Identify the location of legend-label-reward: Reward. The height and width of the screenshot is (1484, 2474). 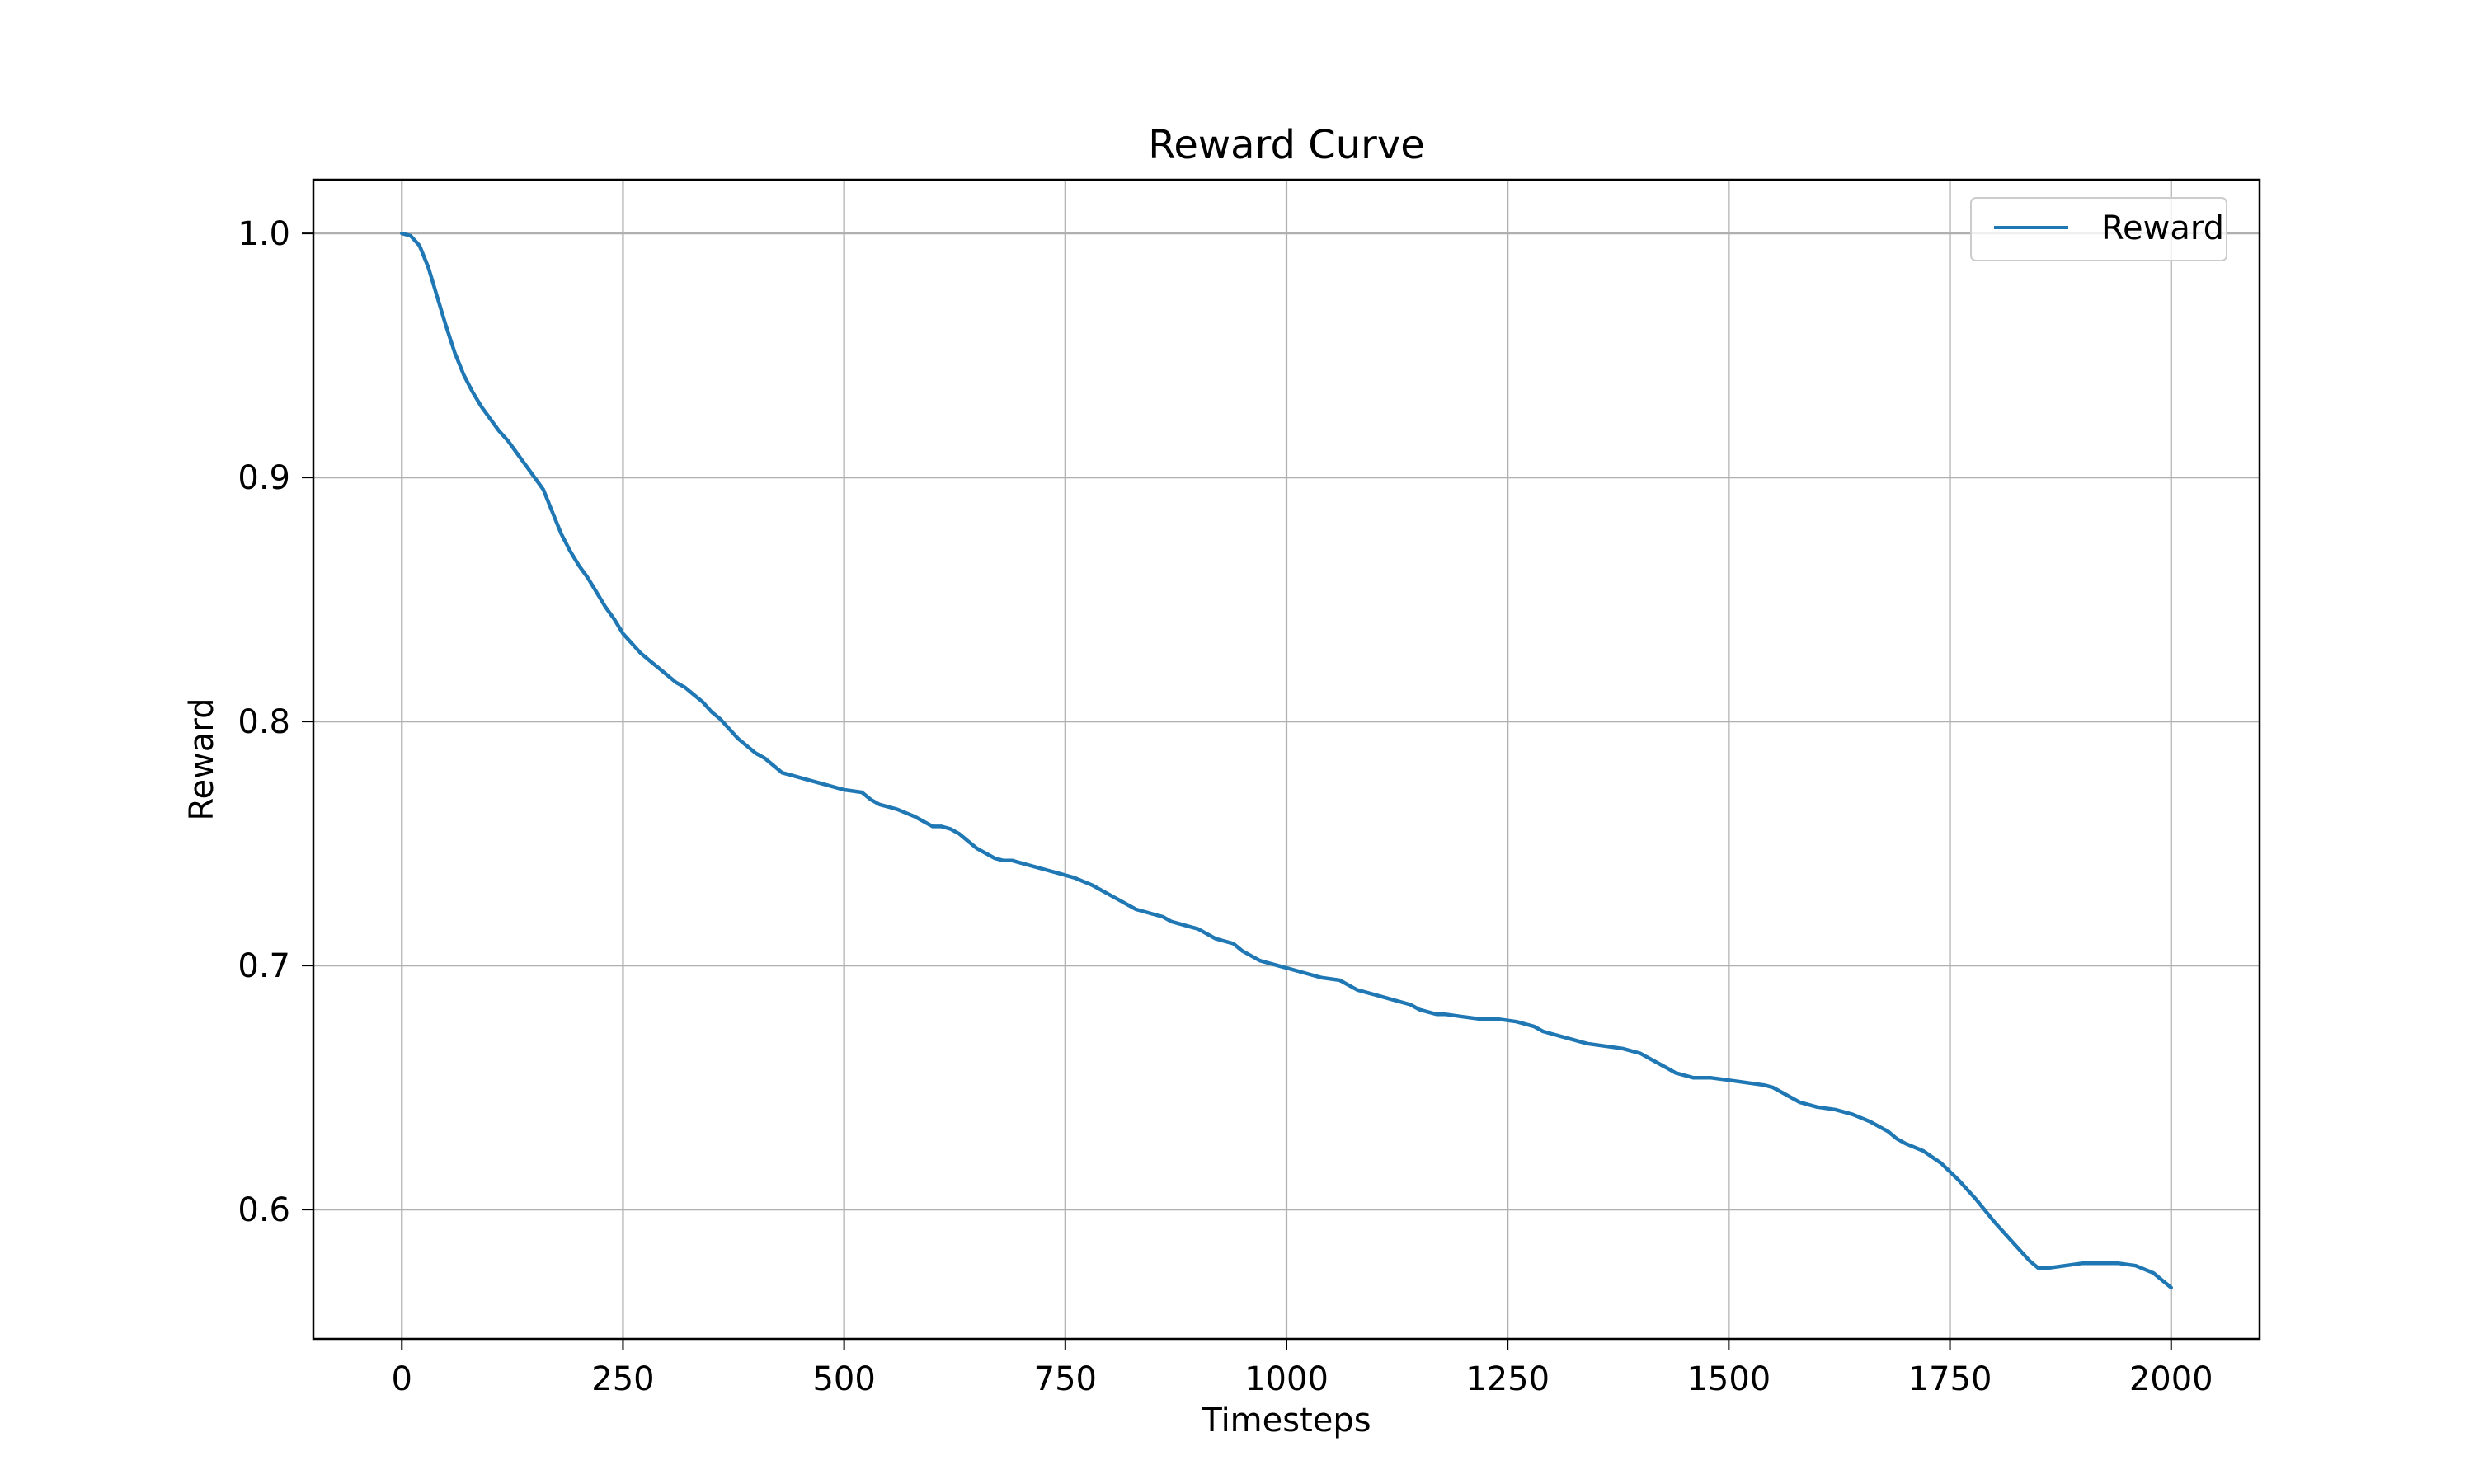
(2162, 228).